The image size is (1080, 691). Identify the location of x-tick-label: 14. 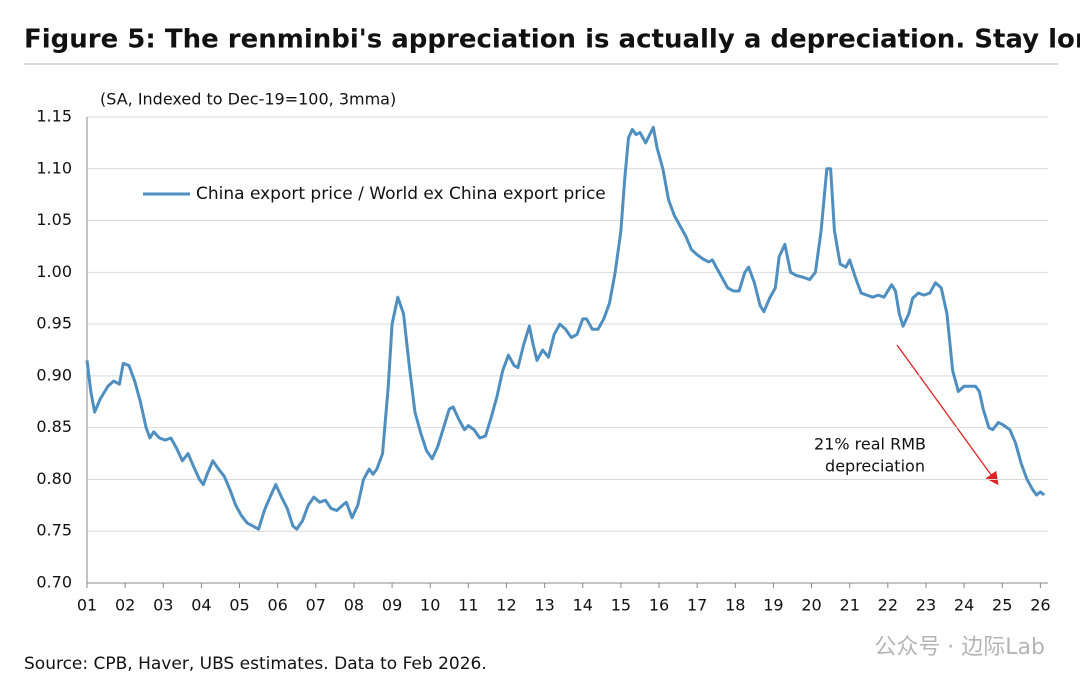
(583, 605).